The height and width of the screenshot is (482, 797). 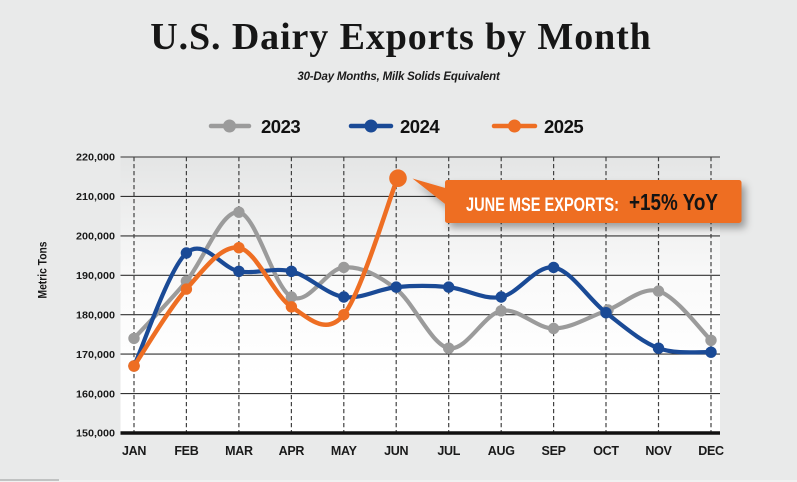 I want to click on svg-text: JAN, so click(x=134, y=451).